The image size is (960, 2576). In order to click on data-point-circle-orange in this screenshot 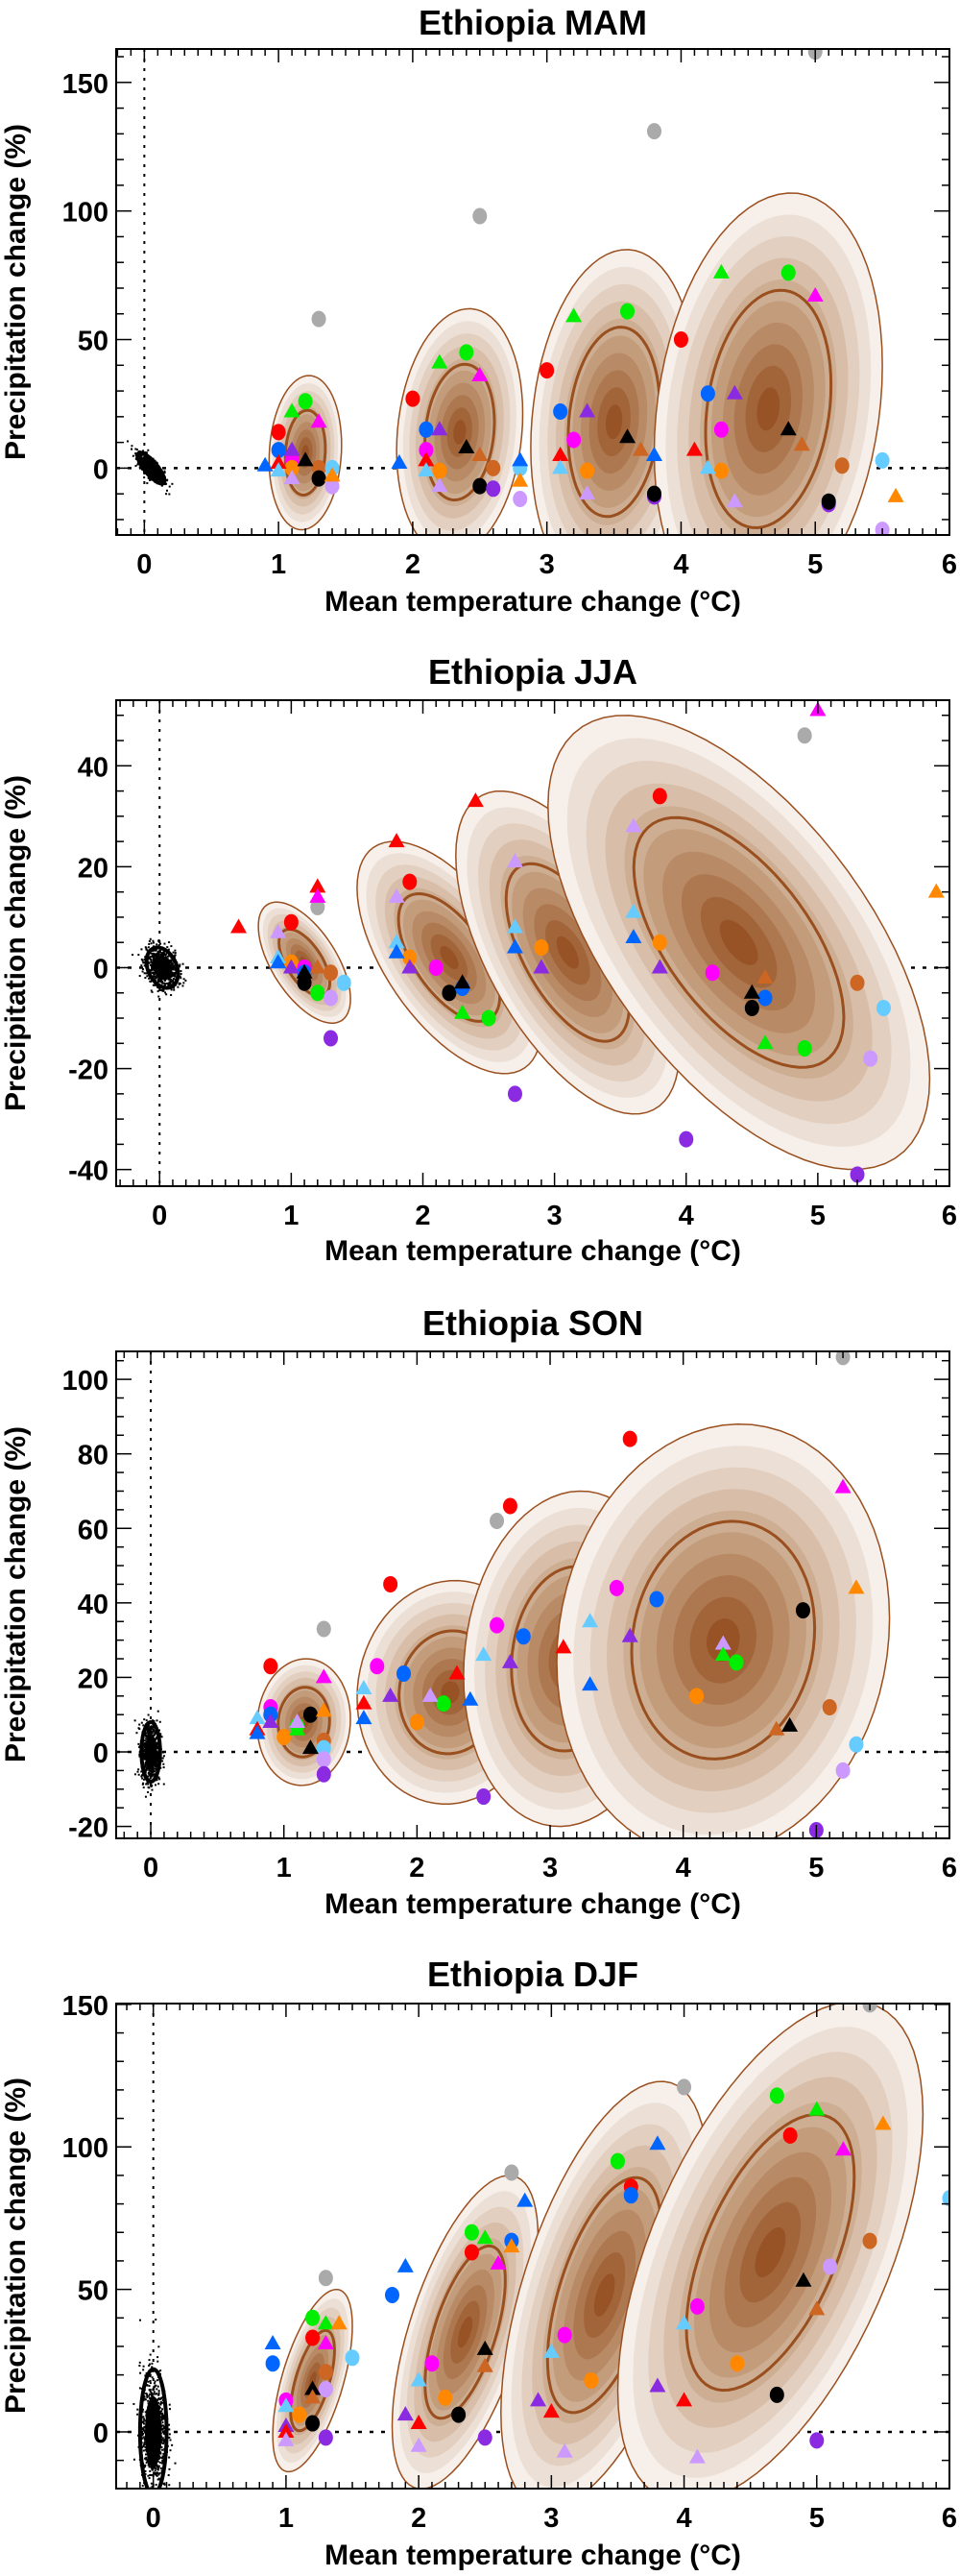, I will do `click(721, 471)`.